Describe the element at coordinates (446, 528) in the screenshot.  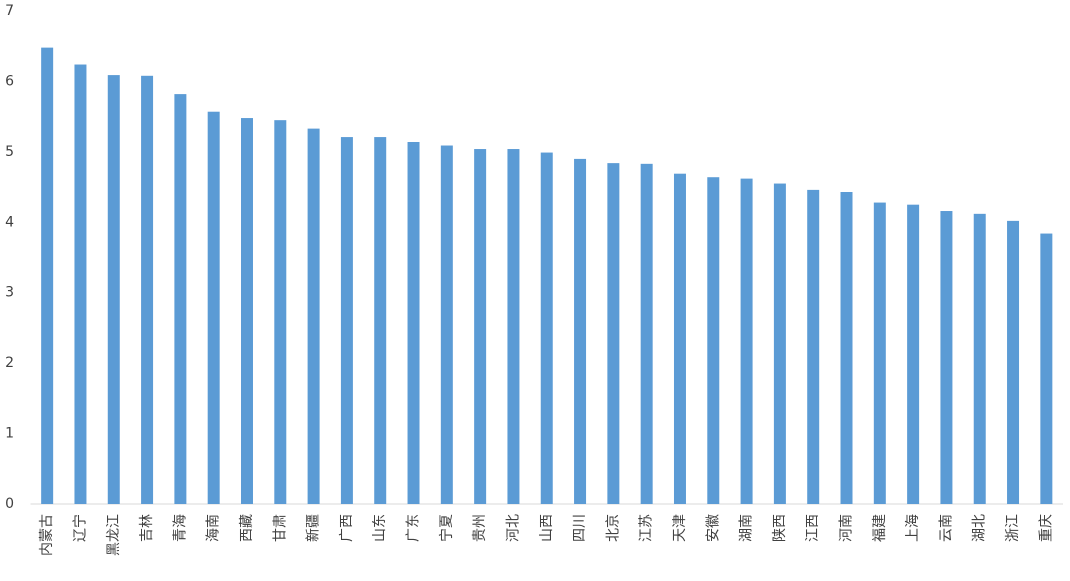
I see `x-tick-label: 宁夏` at that location.